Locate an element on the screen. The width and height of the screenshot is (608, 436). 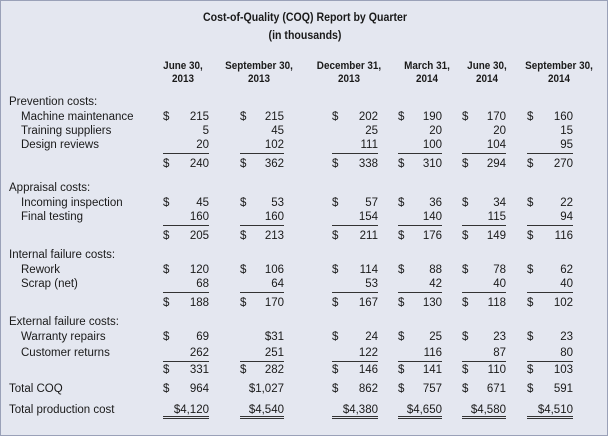
value-cell: 5 is located at coordinates (186, 131).